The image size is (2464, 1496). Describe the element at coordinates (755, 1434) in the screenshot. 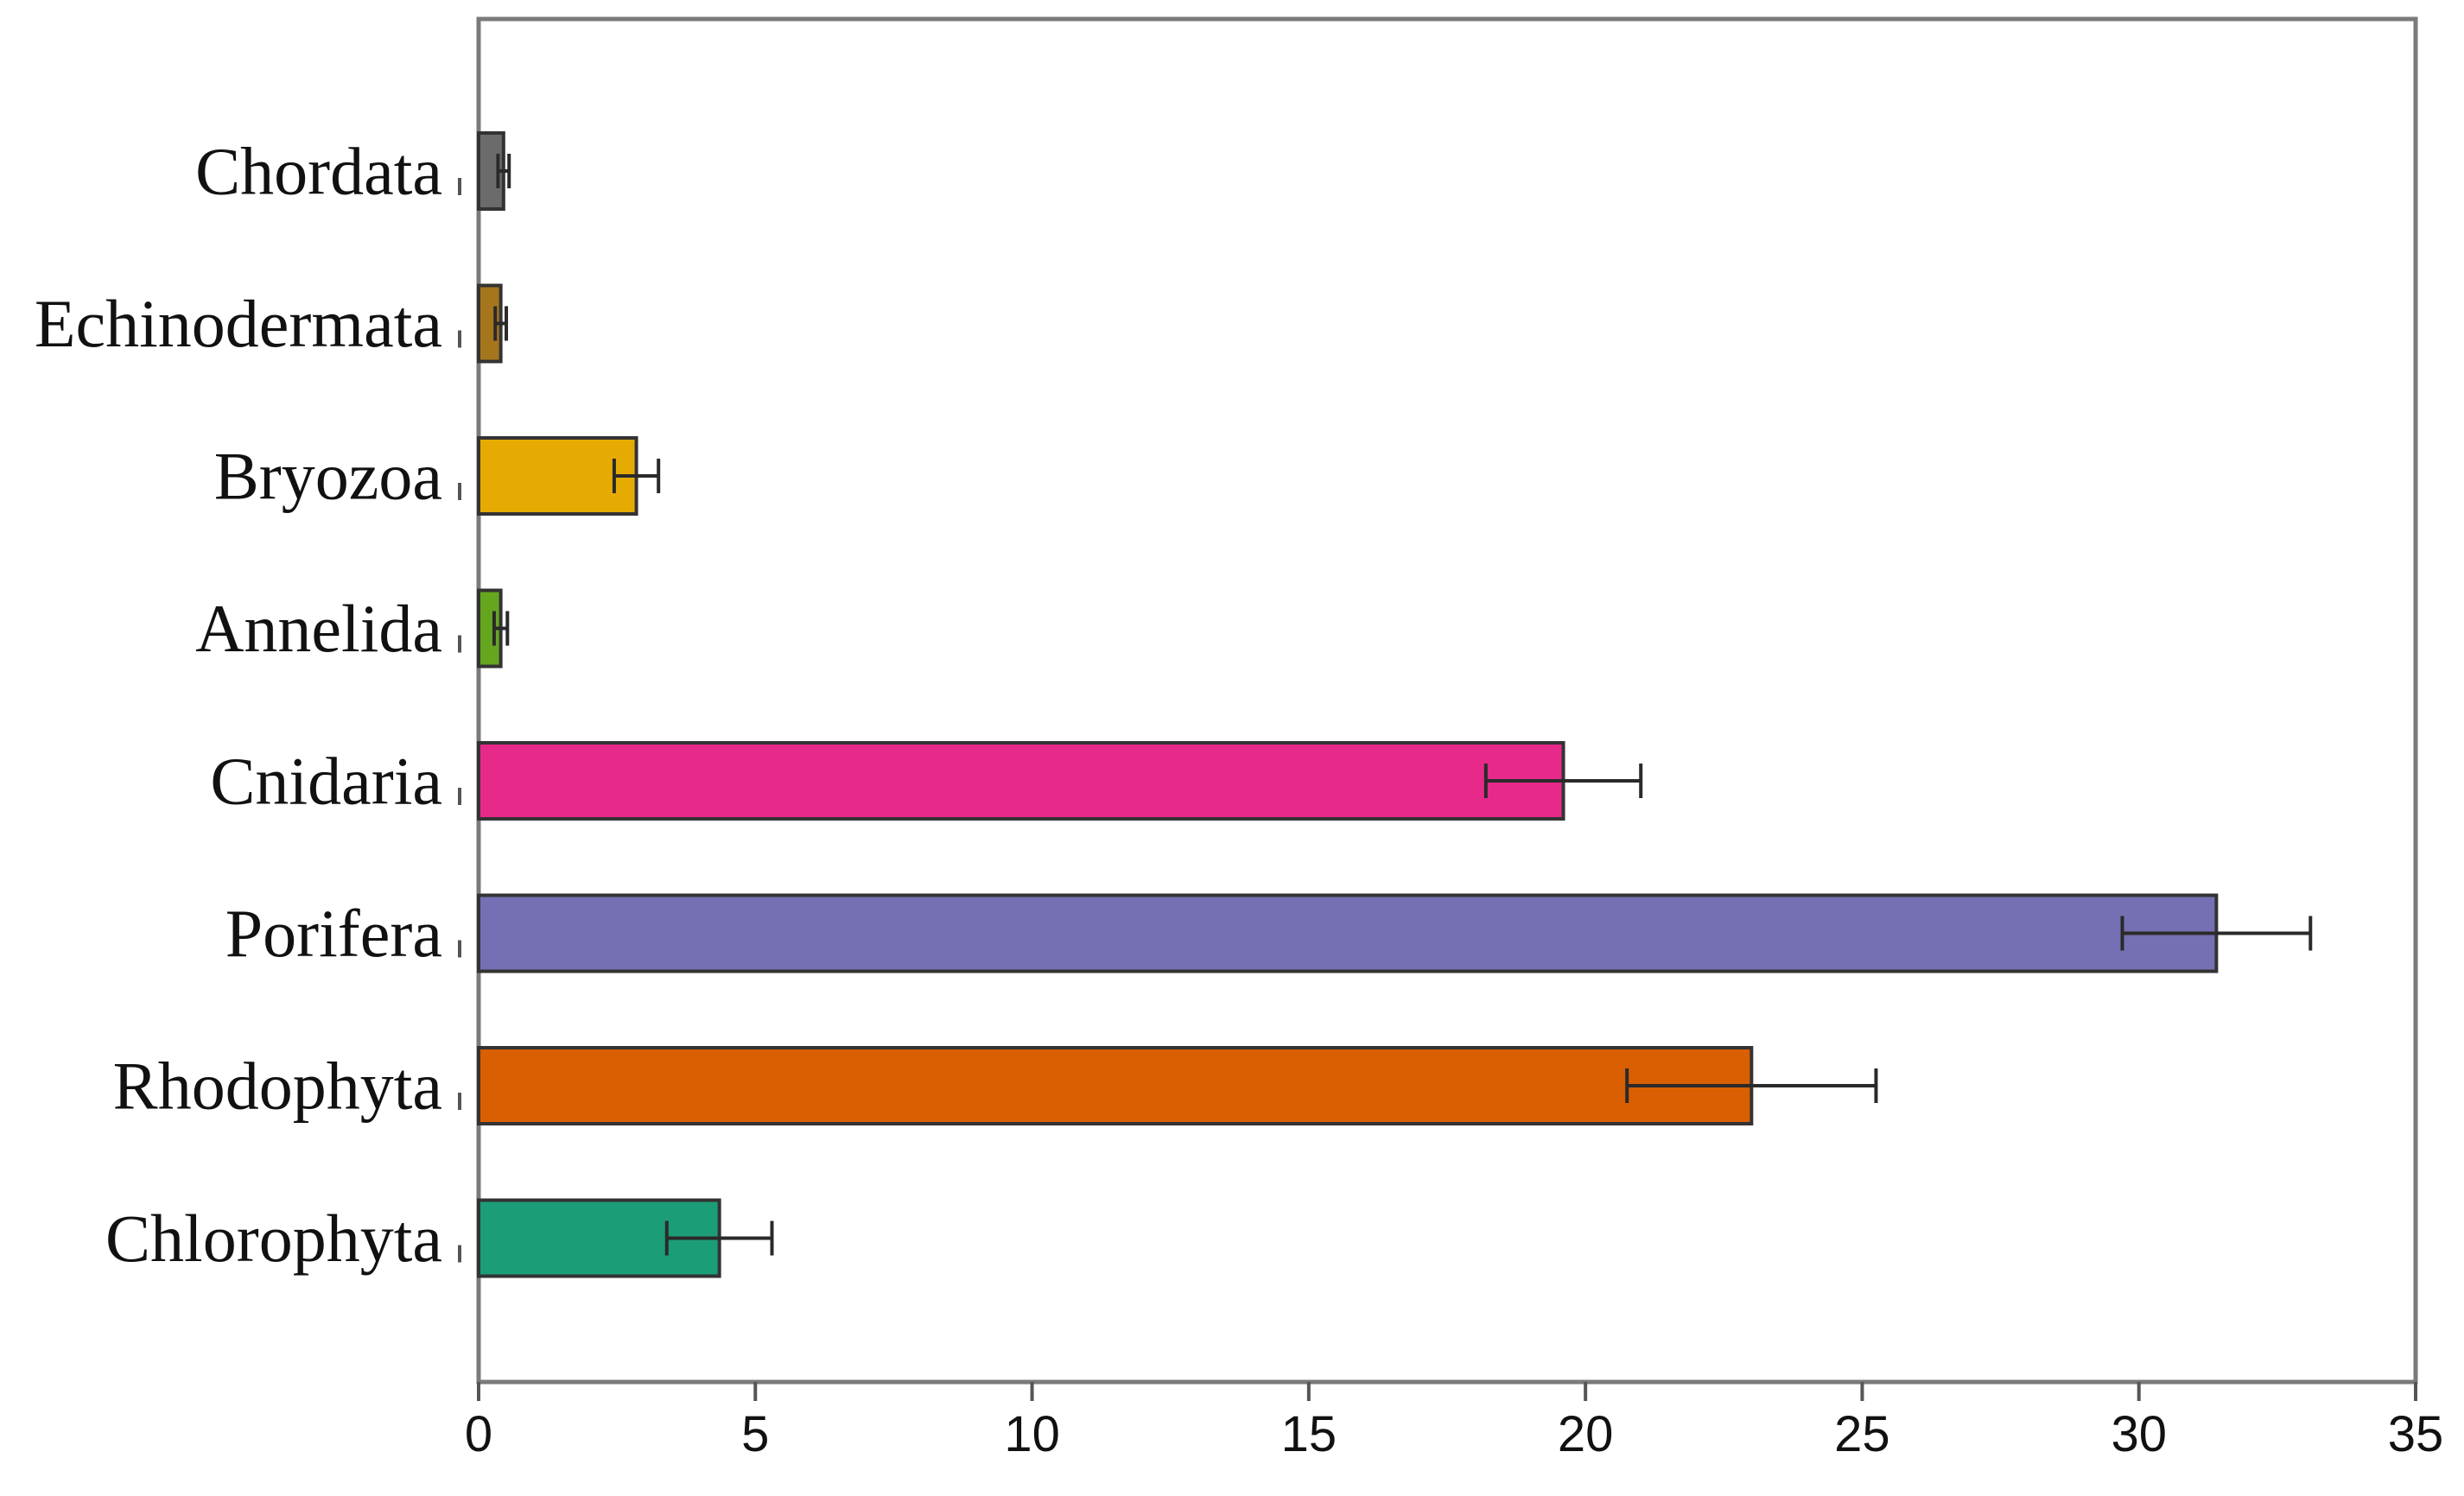

I see `x-tick-label-5: 5` at that location.